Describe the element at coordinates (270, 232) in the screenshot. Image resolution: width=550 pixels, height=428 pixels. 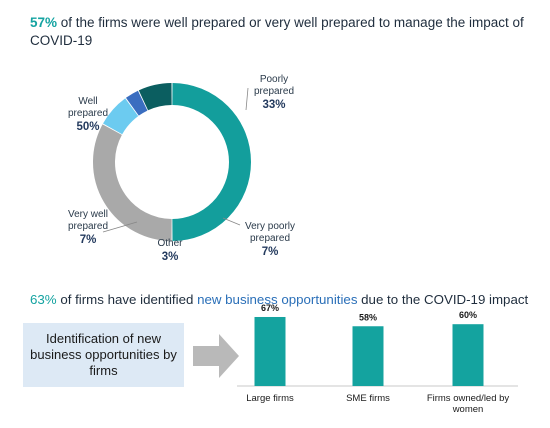
I see `donut-label-name: Very poorly prepared` at that location.